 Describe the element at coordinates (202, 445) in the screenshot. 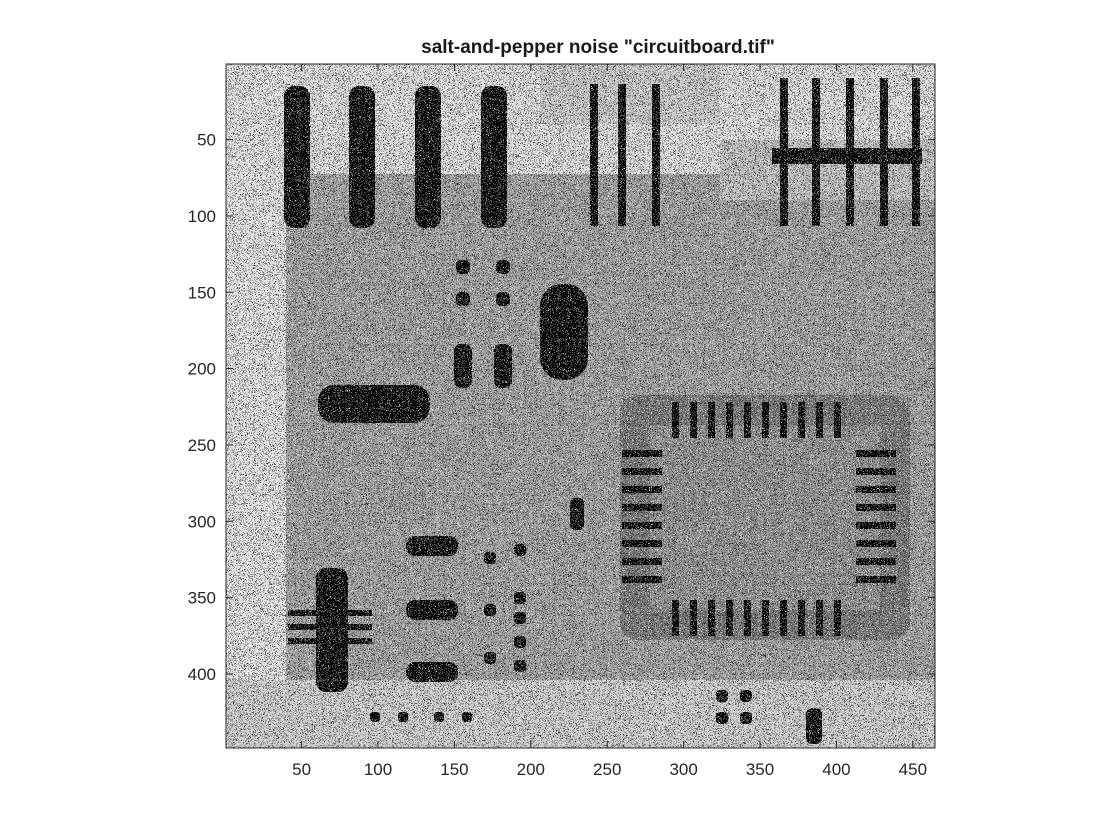

I see `y-tick-label: 250` at that location.